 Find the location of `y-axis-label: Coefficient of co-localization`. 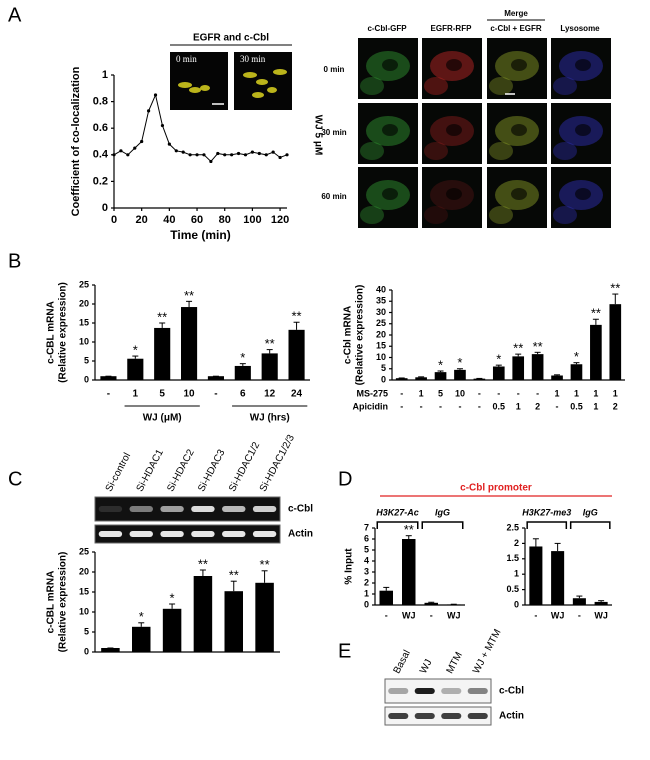

y-axis-label: Coefficient of co-localization is located at coordinates (76, 141).